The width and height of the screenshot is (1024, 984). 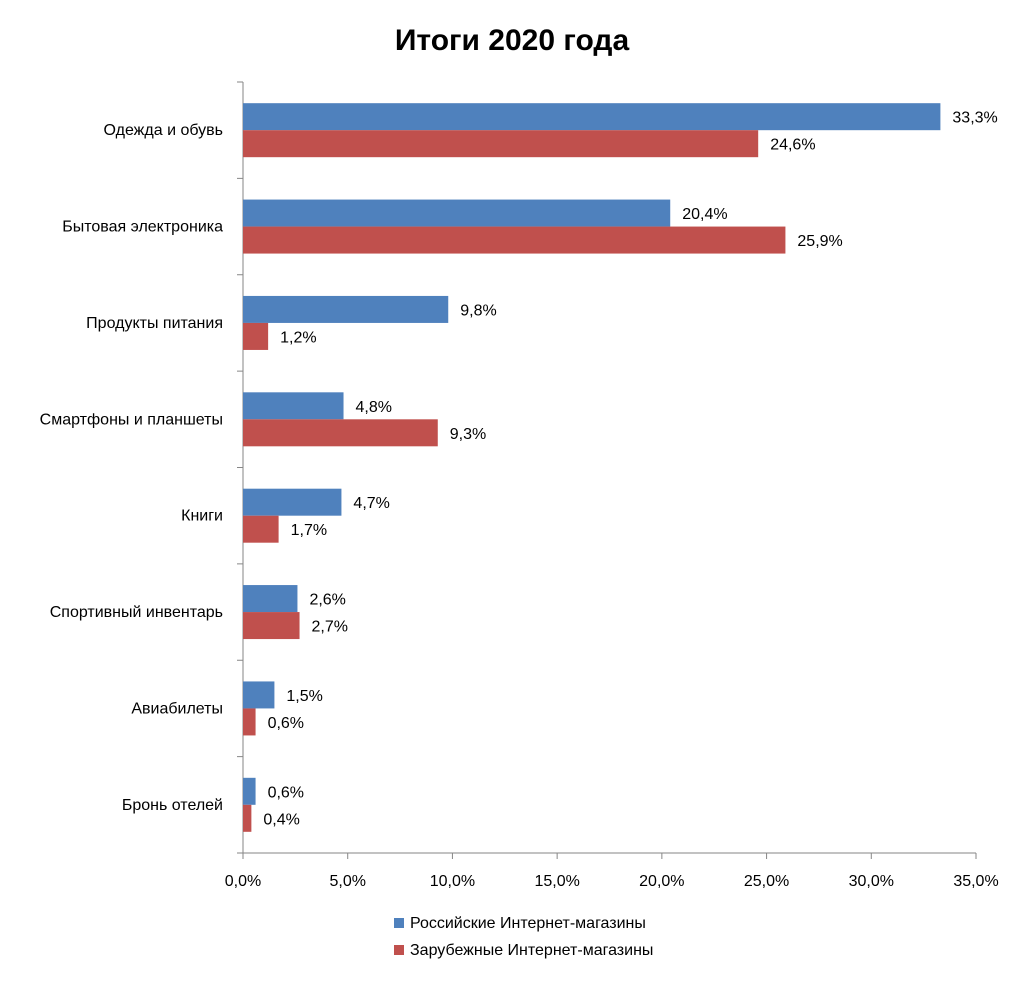 What do you see at coordinates (528, 923) in the screenshot?
I see `legend-label: Российские Интернет-магазины` at bounding box center [528, 923].